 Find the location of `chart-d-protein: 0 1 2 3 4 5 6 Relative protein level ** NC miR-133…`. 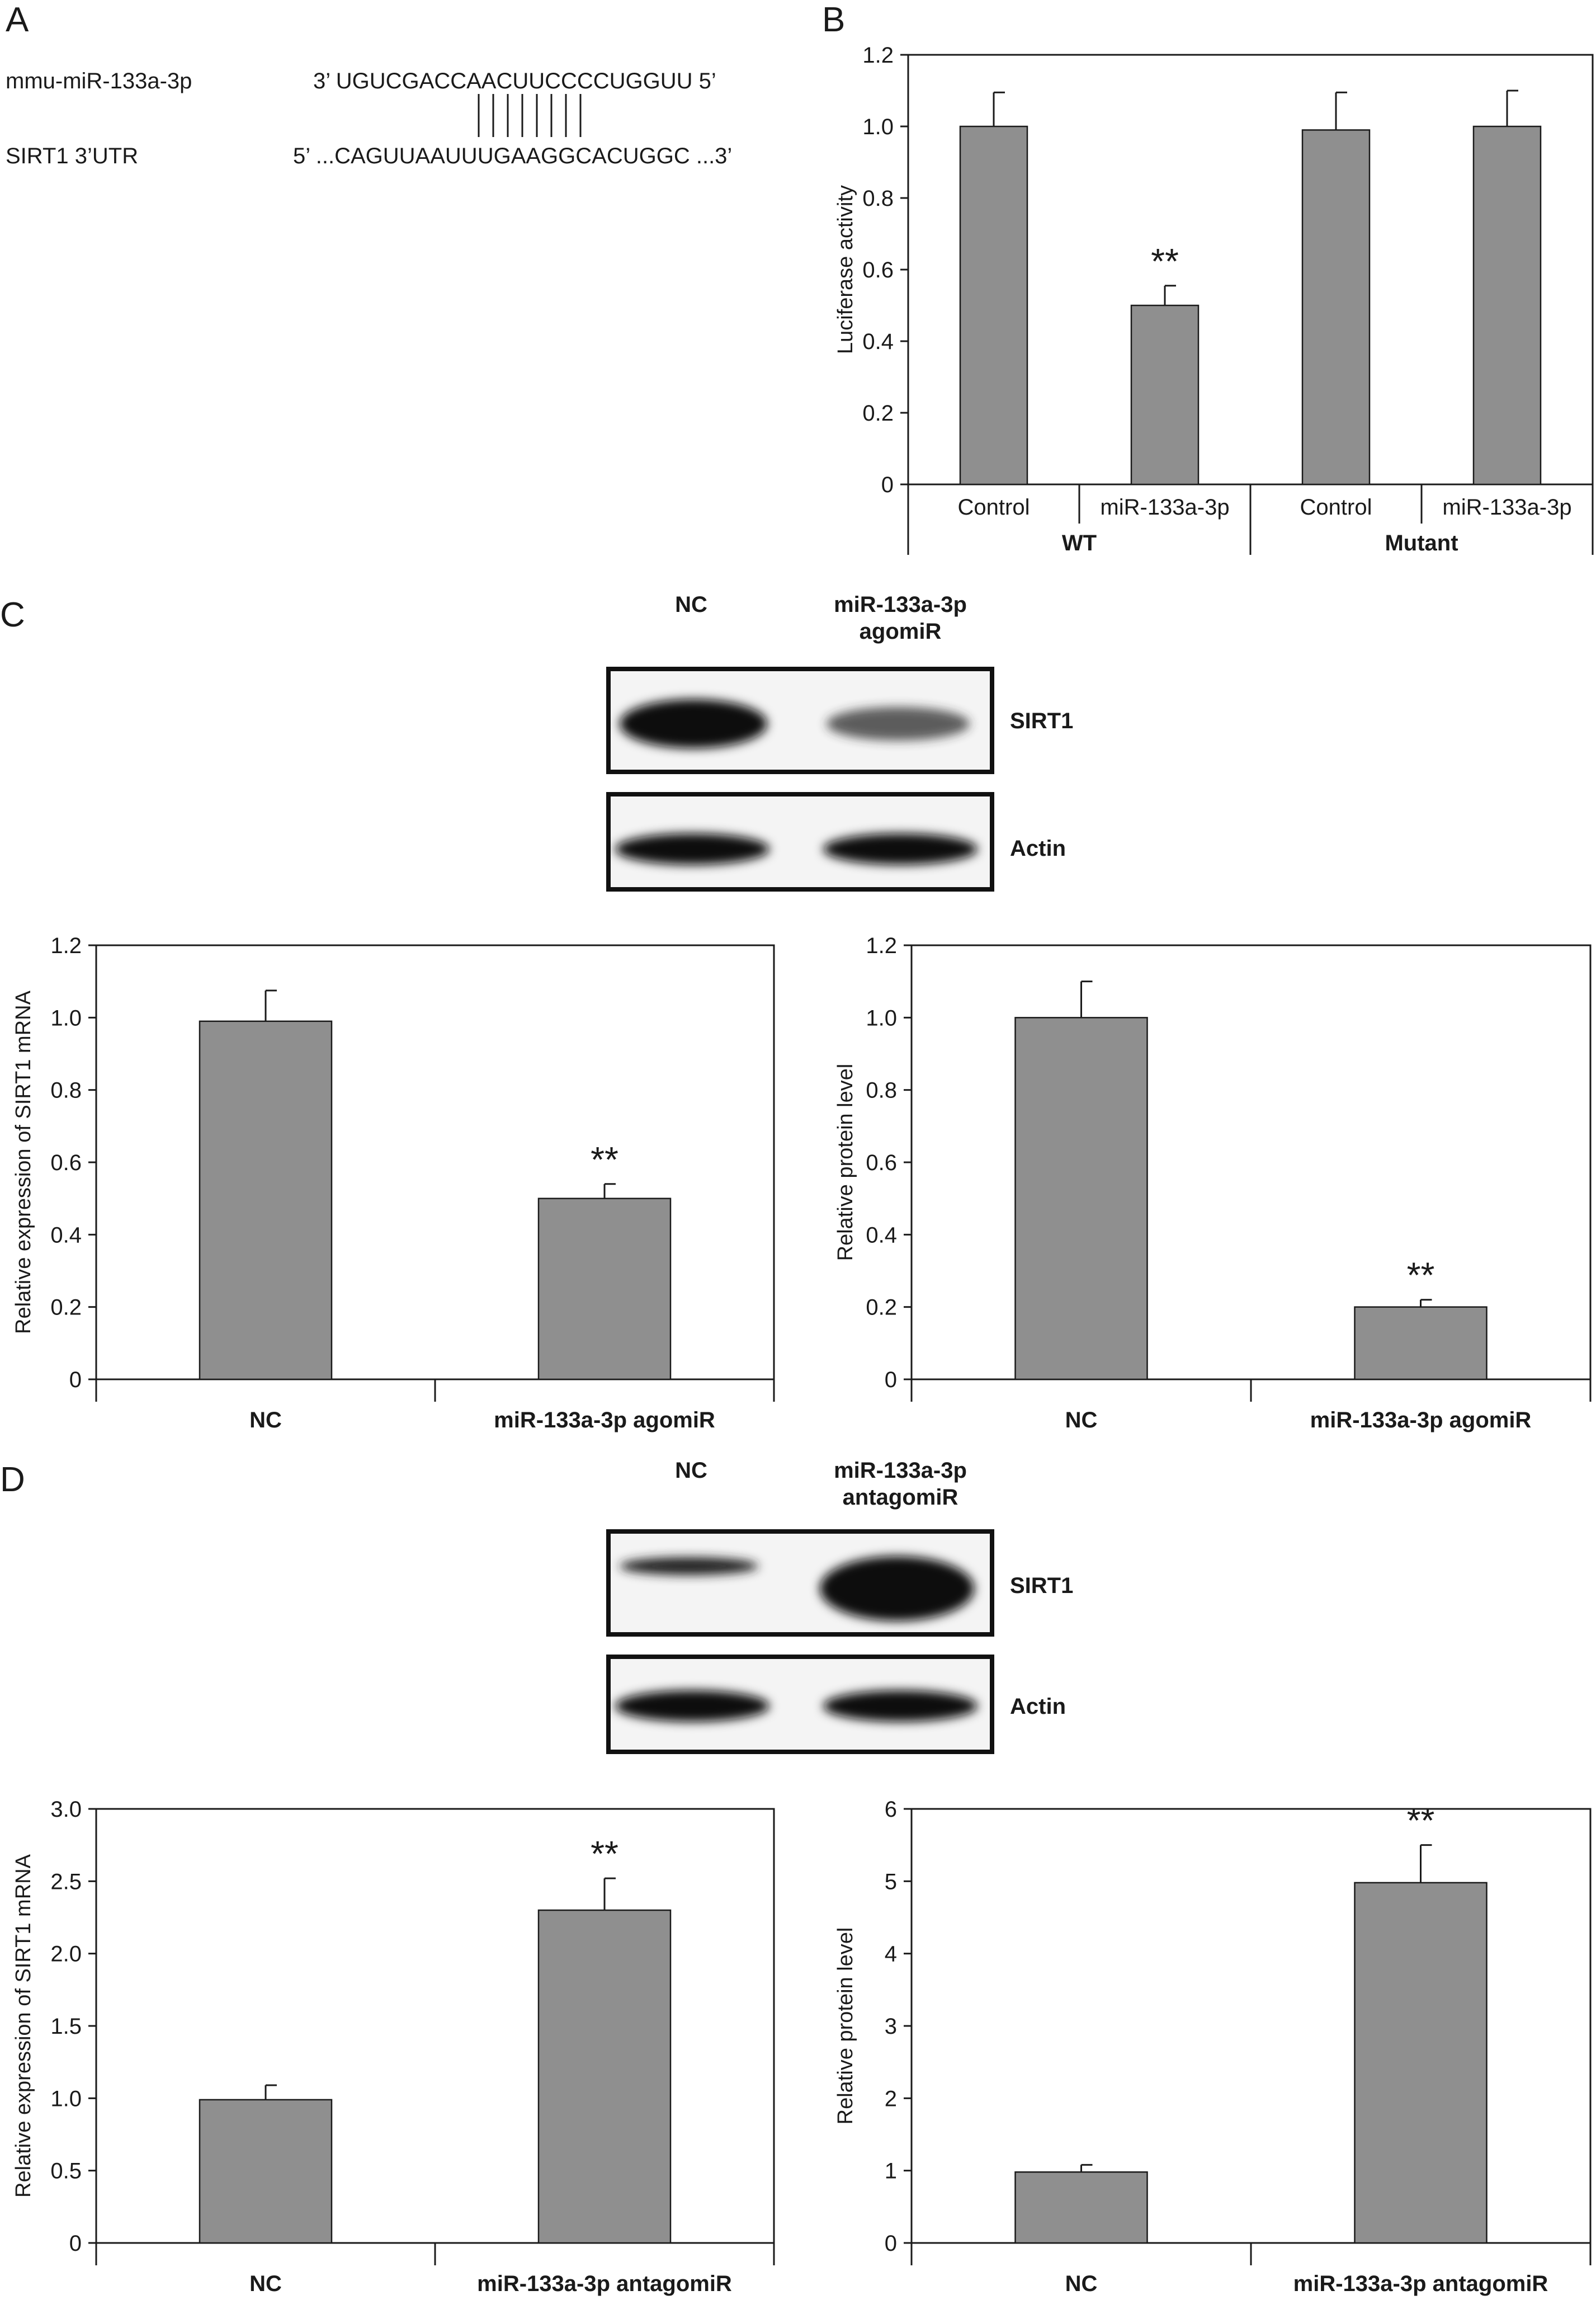

chart-d-protein: 0 1 2 3 4 5 6 Relative protein level ** NC miR-133… is located at coordinates (1213, 2046).